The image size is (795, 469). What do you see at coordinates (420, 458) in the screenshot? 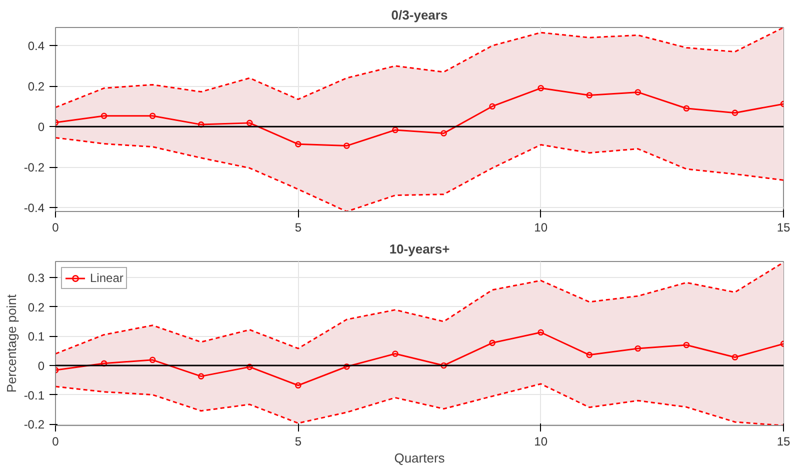
I see `x-axis-title: Quarters` at bounding box center [420, 458].